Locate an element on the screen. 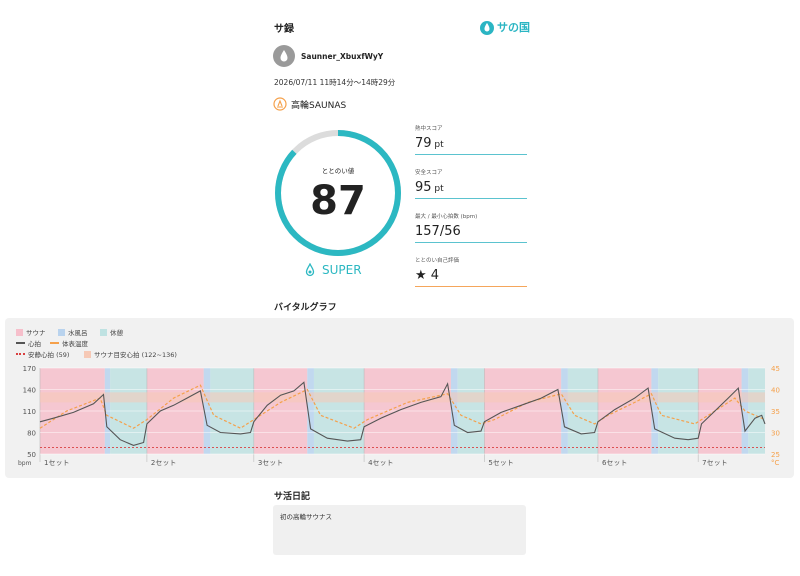 This screenshot has height=576, width=800. set-label: 3セット is located at coordinates (270, 463).